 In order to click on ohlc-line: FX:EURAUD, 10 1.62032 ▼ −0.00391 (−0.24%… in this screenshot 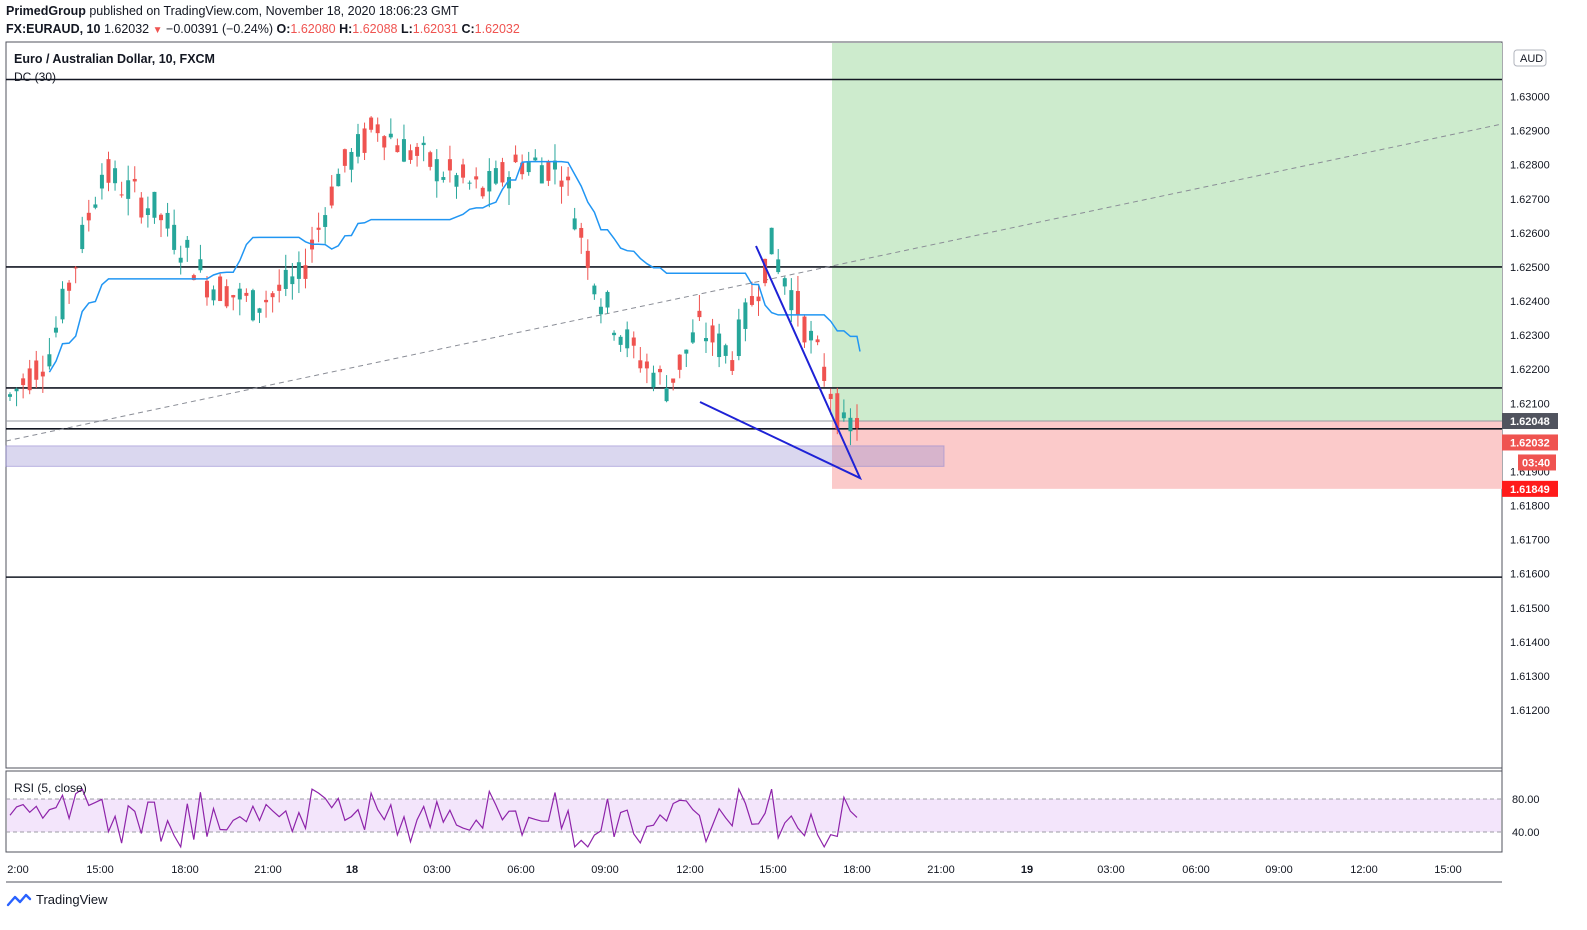, I will do `click(263, 29)`.